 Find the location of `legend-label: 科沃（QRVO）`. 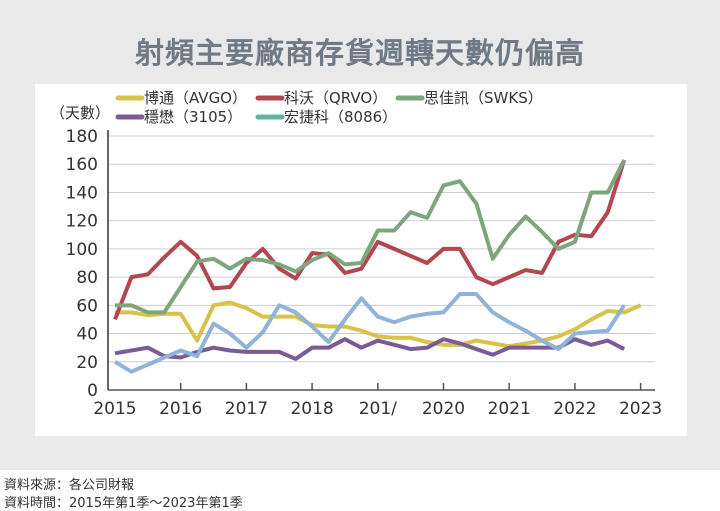

legend-label: 科沃（QRVO） is located at coordinates (335, 98).